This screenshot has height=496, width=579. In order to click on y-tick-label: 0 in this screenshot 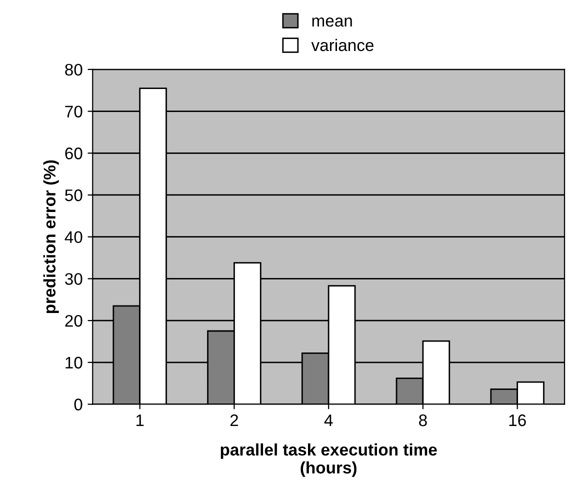, I will do `click(78, 404)`.